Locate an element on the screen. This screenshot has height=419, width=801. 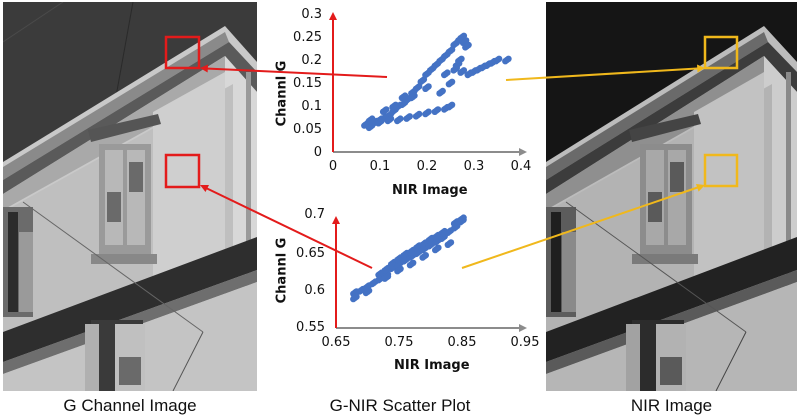
top-xtick: 0 is located at coordinates (333, 166).